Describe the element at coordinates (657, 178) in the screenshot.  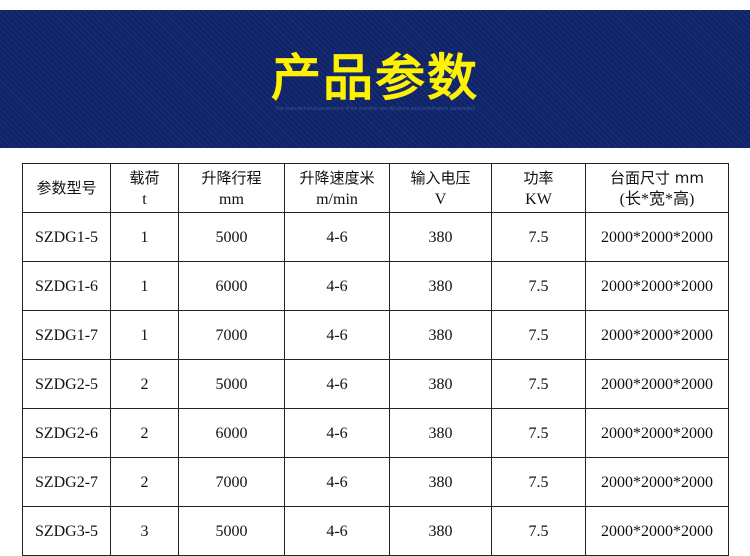
I see `header-text: 台面尺寸 mm` at that location.